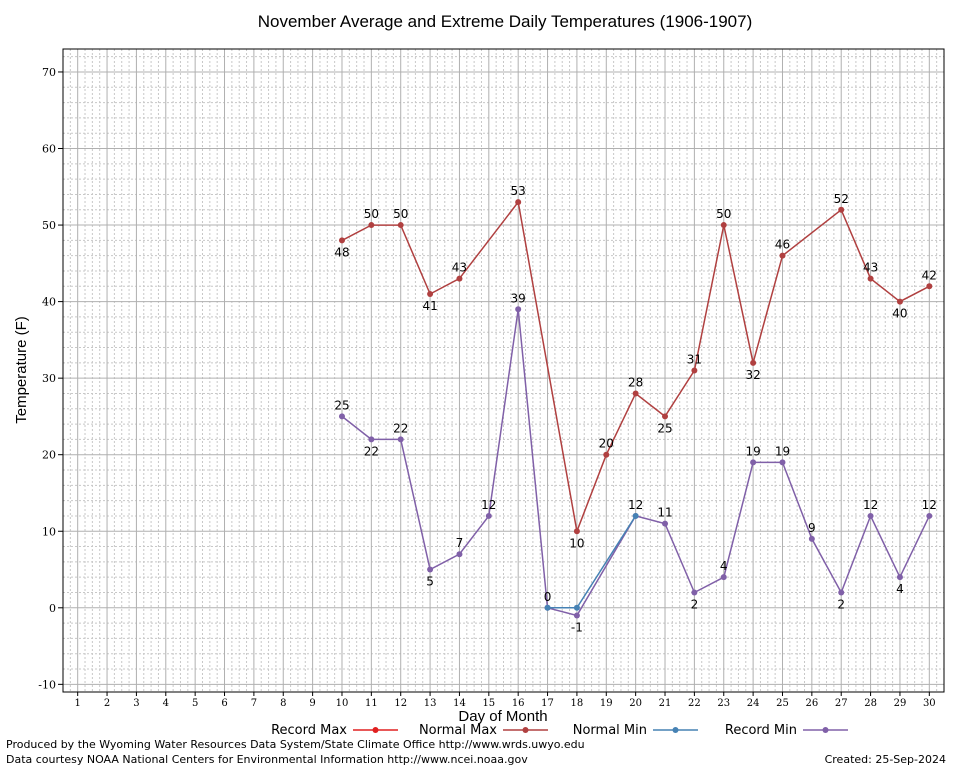 The height and width of the screenshot is (768, 954). I want to click on x-tick-label: 2, so click(107, 703).